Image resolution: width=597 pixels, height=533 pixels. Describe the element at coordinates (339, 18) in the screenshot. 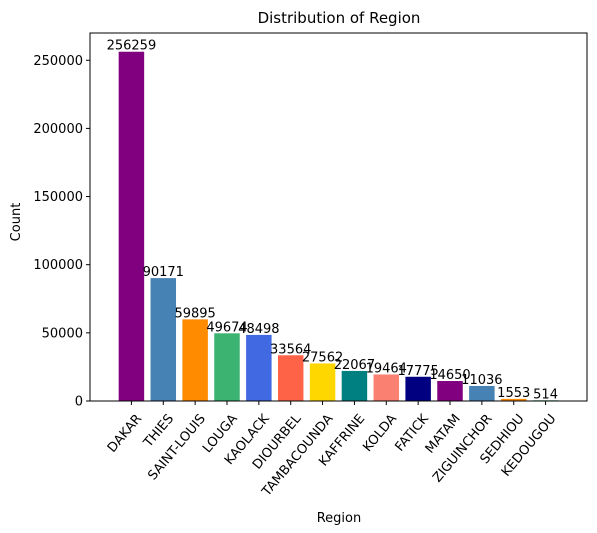

I see `chart-title: Distribution of Region` at that location.